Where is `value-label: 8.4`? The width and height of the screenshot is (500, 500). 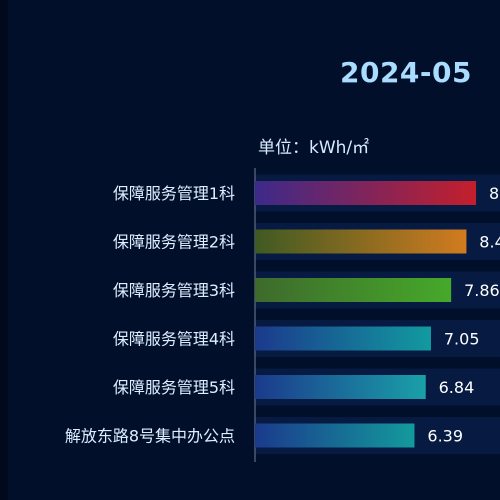
value-label: 8.4 is located at coordinates (489, 242).